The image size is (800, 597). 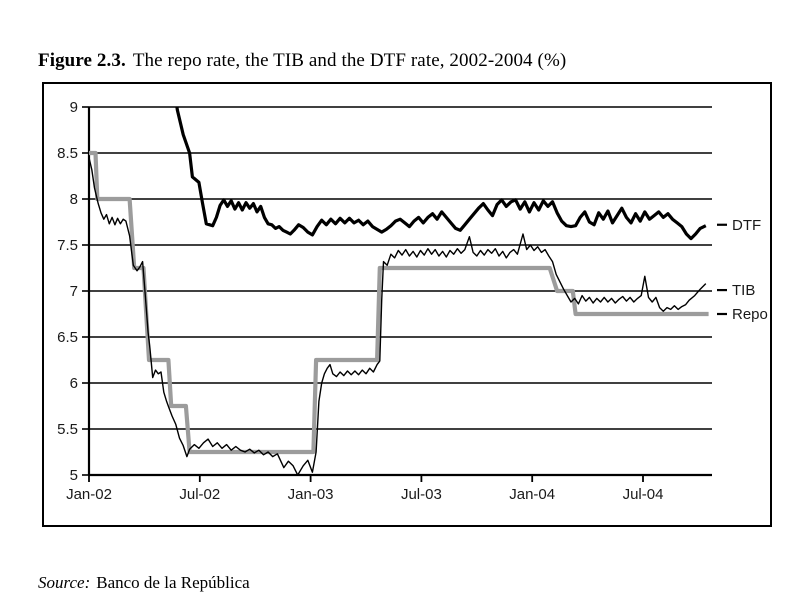 I want to click on x-tick-label-Jul-03: Jul-03, so click(x=421, y=494).